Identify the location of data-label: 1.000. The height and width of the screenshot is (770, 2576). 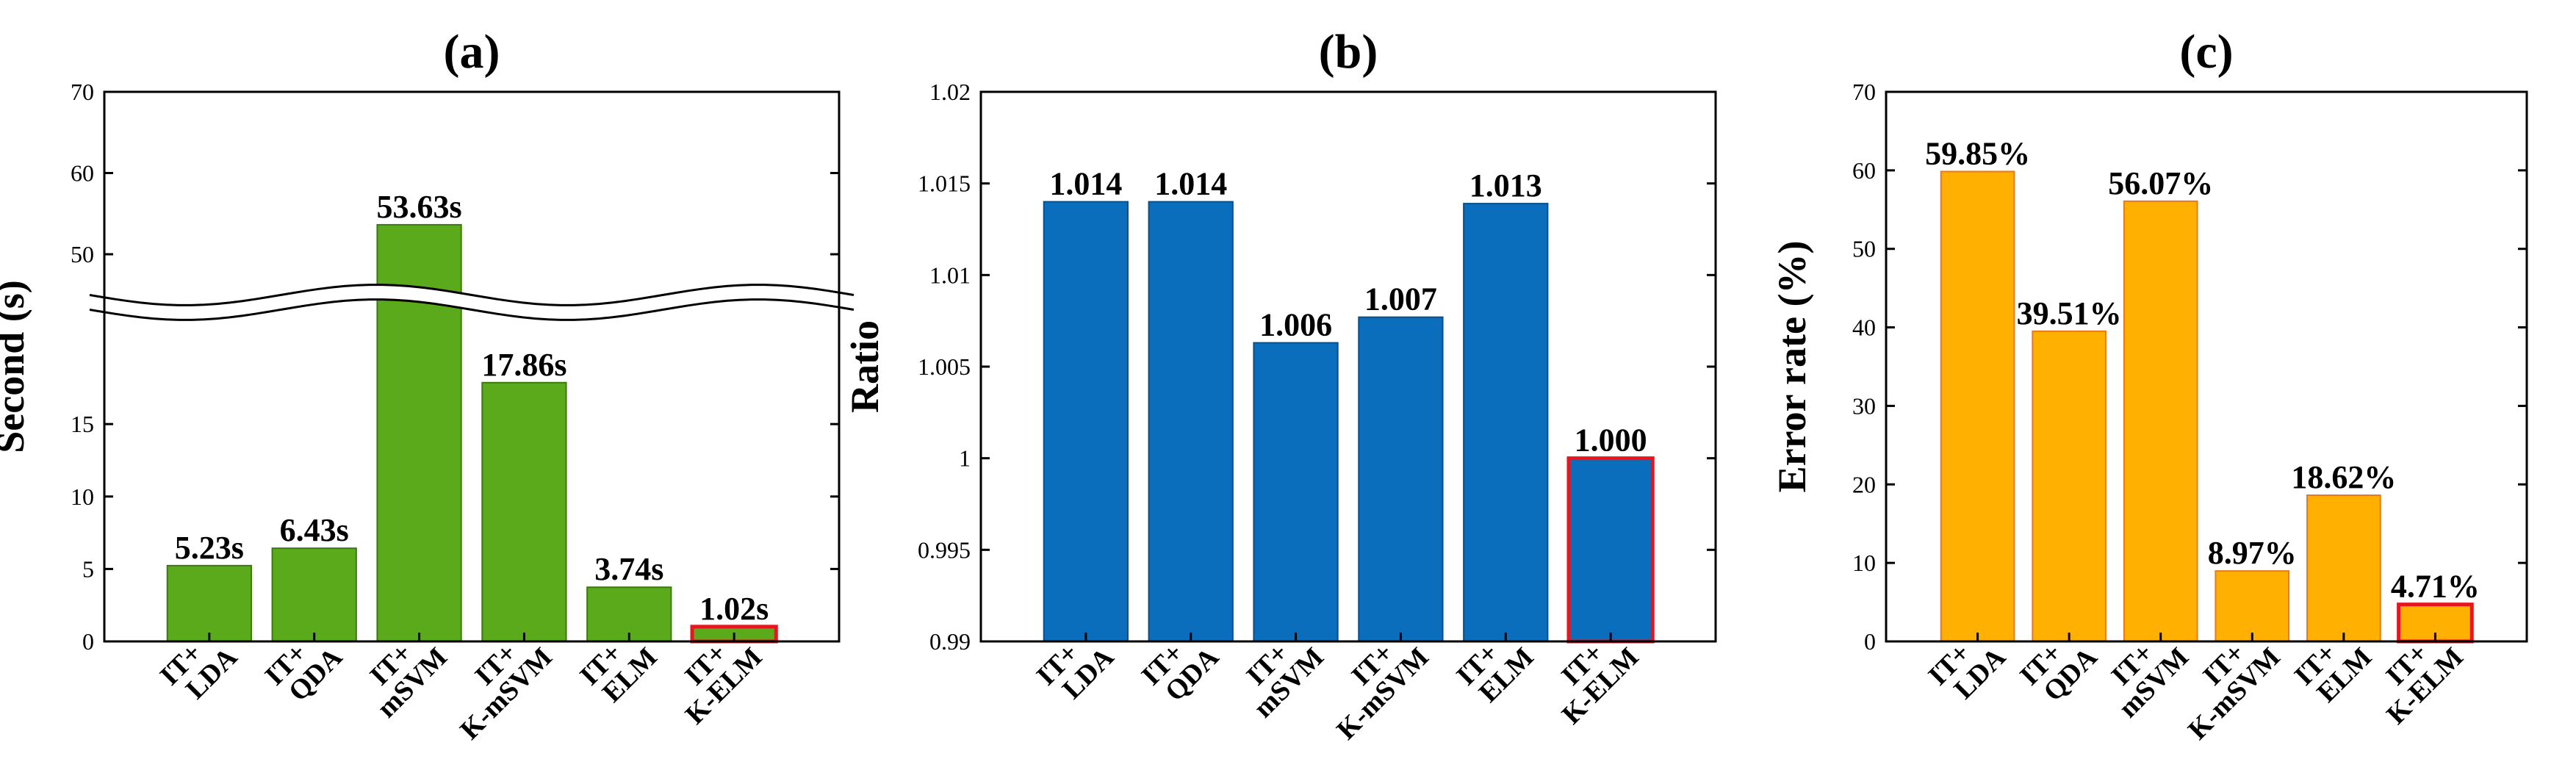
(1611, 440).